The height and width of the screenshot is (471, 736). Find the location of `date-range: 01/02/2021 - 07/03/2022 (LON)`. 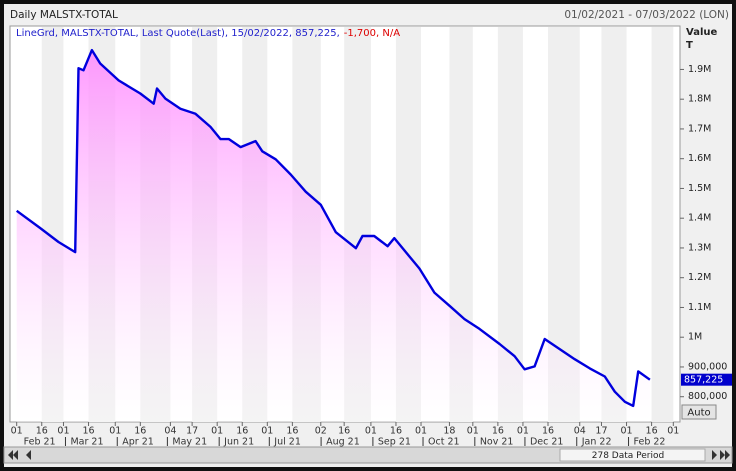

date-range: 01/02/2021 - 07/03/2022 (LON) is located at coordinates (646, 15).